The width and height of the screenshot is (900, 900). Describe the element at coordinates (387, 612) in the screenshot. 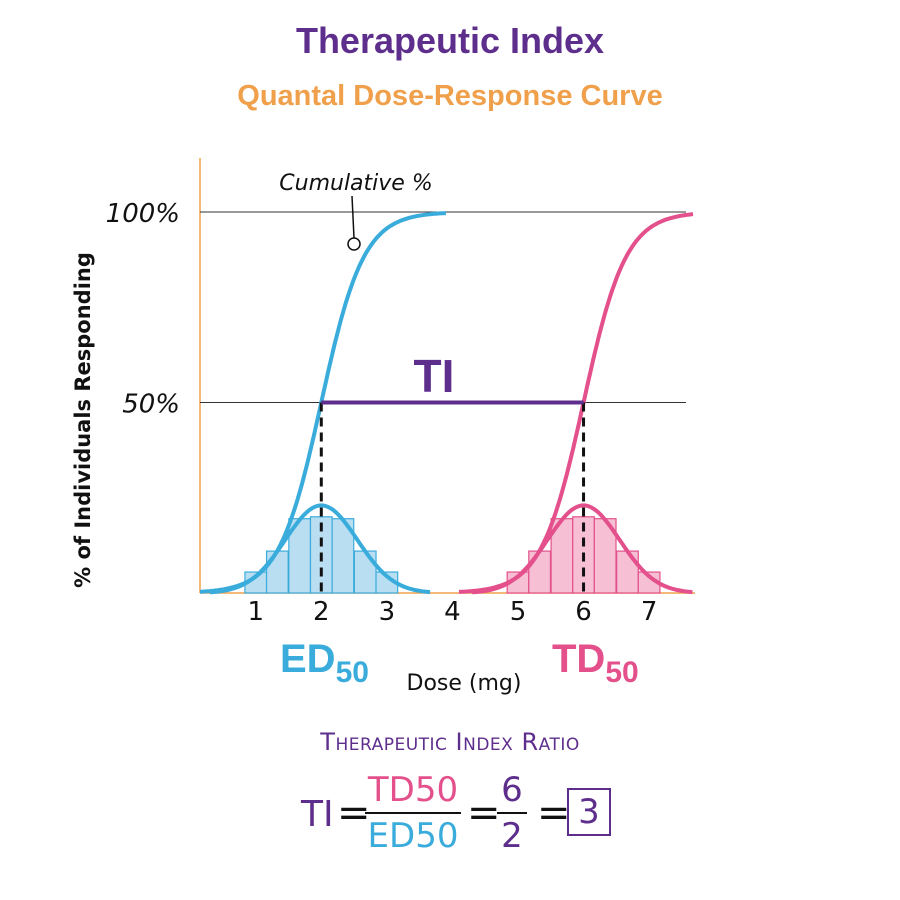

I see `x-tick-label: 3` at that location.